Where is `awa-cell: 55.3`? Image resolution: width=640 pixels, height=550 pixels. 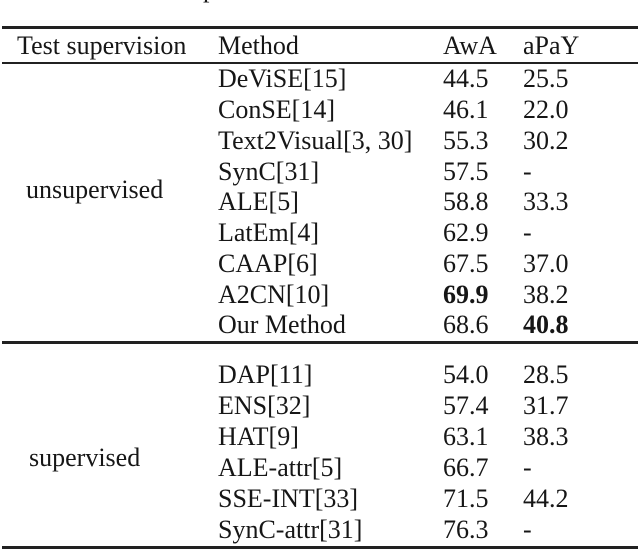
awa-cell: 55.3 is located at coordinates (466, 140).